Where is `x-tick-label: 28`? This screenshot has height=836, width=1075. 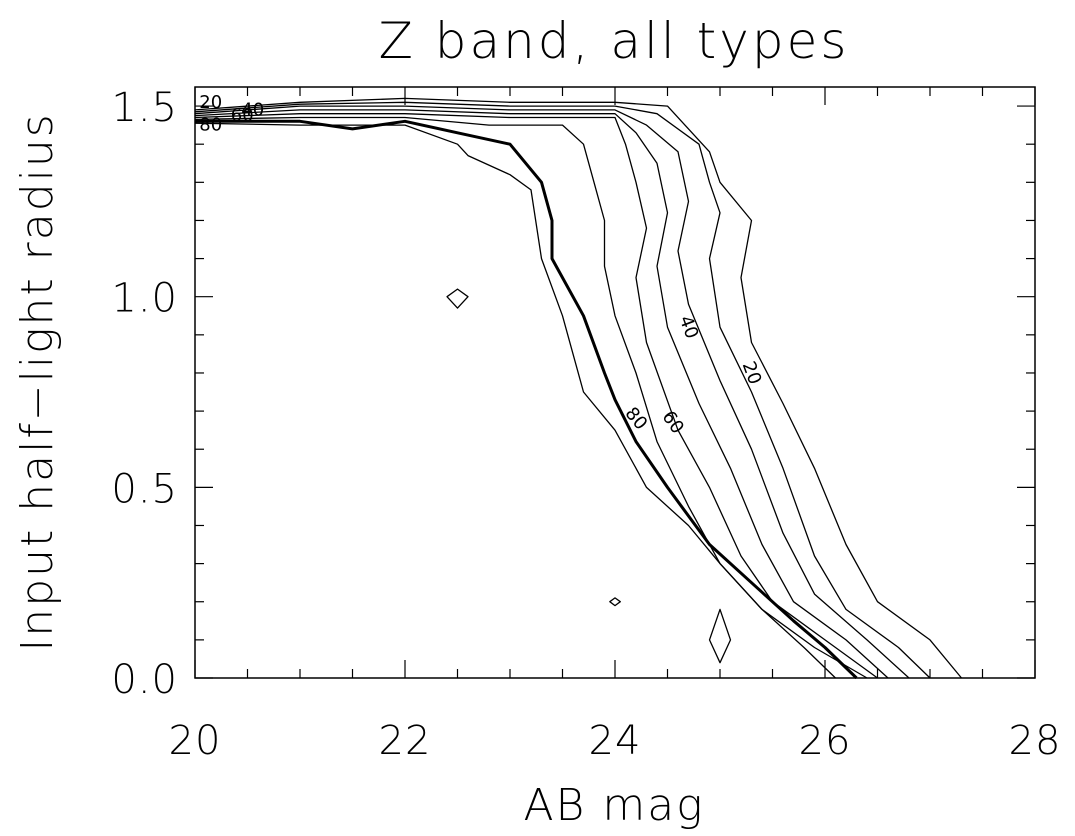 x-tick-label: 28 is located at coordinates (1035, 741).